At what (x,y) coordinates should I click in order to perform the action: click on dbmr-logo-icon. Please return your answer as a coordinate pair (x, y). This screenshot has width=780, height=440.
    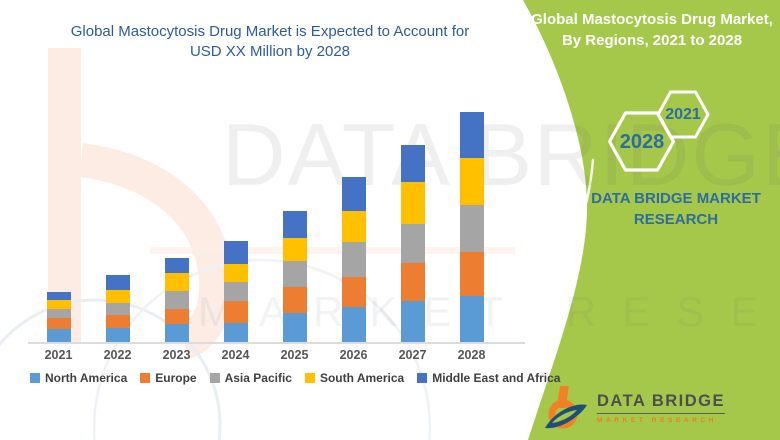
    Looking at the image, I should click on (566, 407).